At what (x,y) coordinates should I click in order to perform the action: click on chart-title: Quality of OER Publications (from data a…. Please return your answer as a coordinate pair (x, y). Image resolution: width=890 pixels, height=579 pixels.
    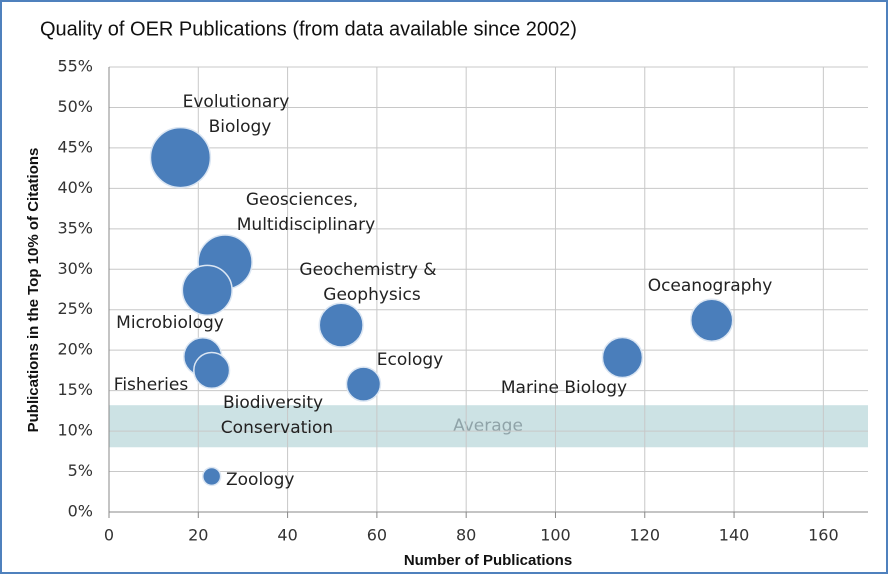
    Looking at the image, I should click on (308, 29).